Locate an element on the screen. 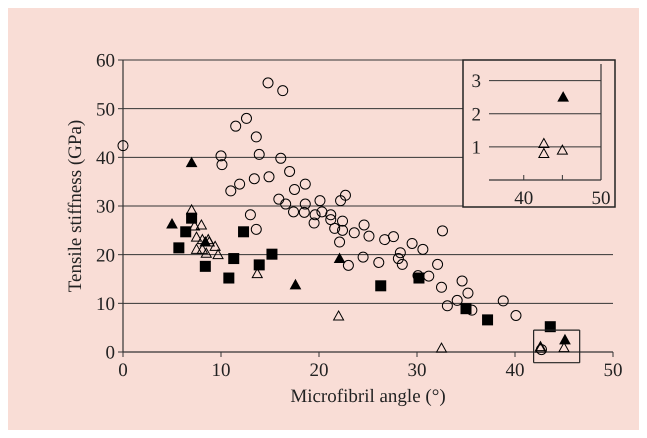  y-axis-title: Tensile stiffness (GPa) is located at coordinates (75, 206).